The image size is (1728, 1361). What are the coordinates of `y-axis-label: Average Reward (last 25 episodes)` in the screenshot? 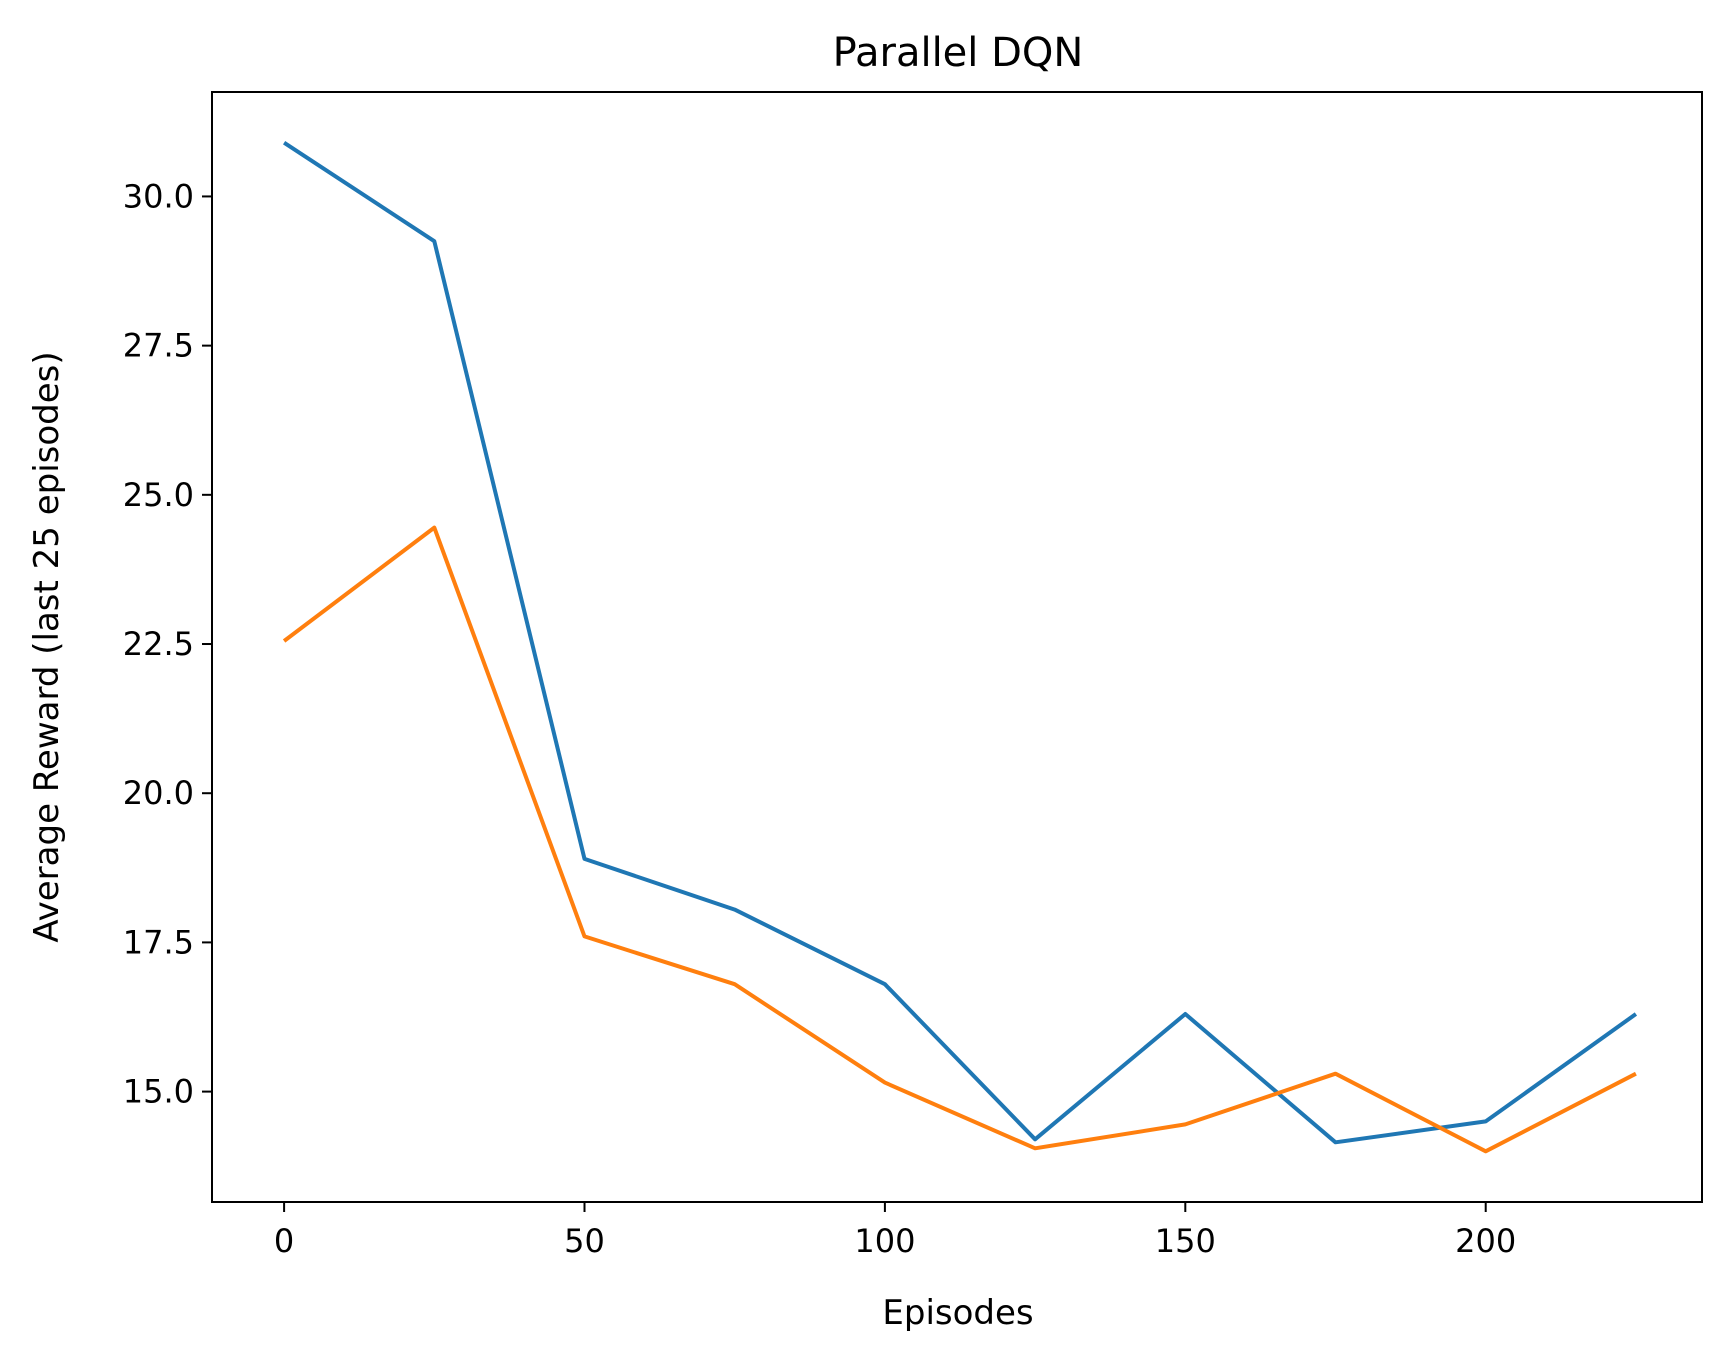 It's located at (47, 646).